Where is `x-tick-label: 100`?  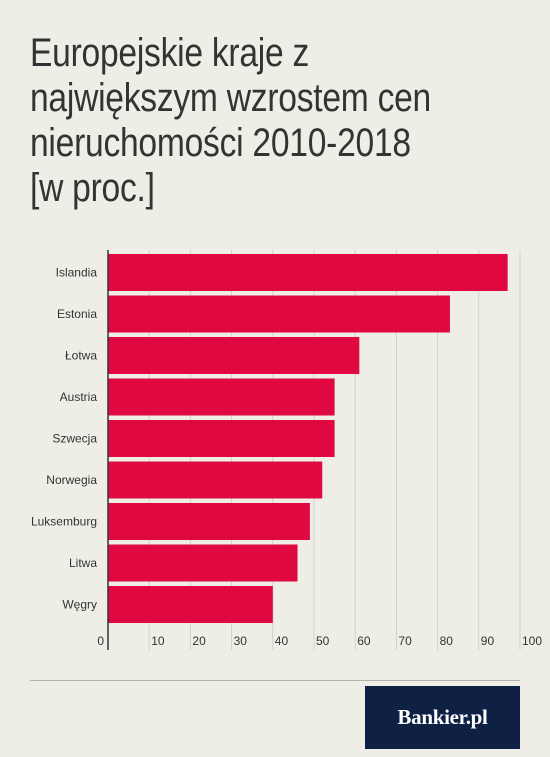 x-tick-label: 100 is located at coordinates (532, 641).